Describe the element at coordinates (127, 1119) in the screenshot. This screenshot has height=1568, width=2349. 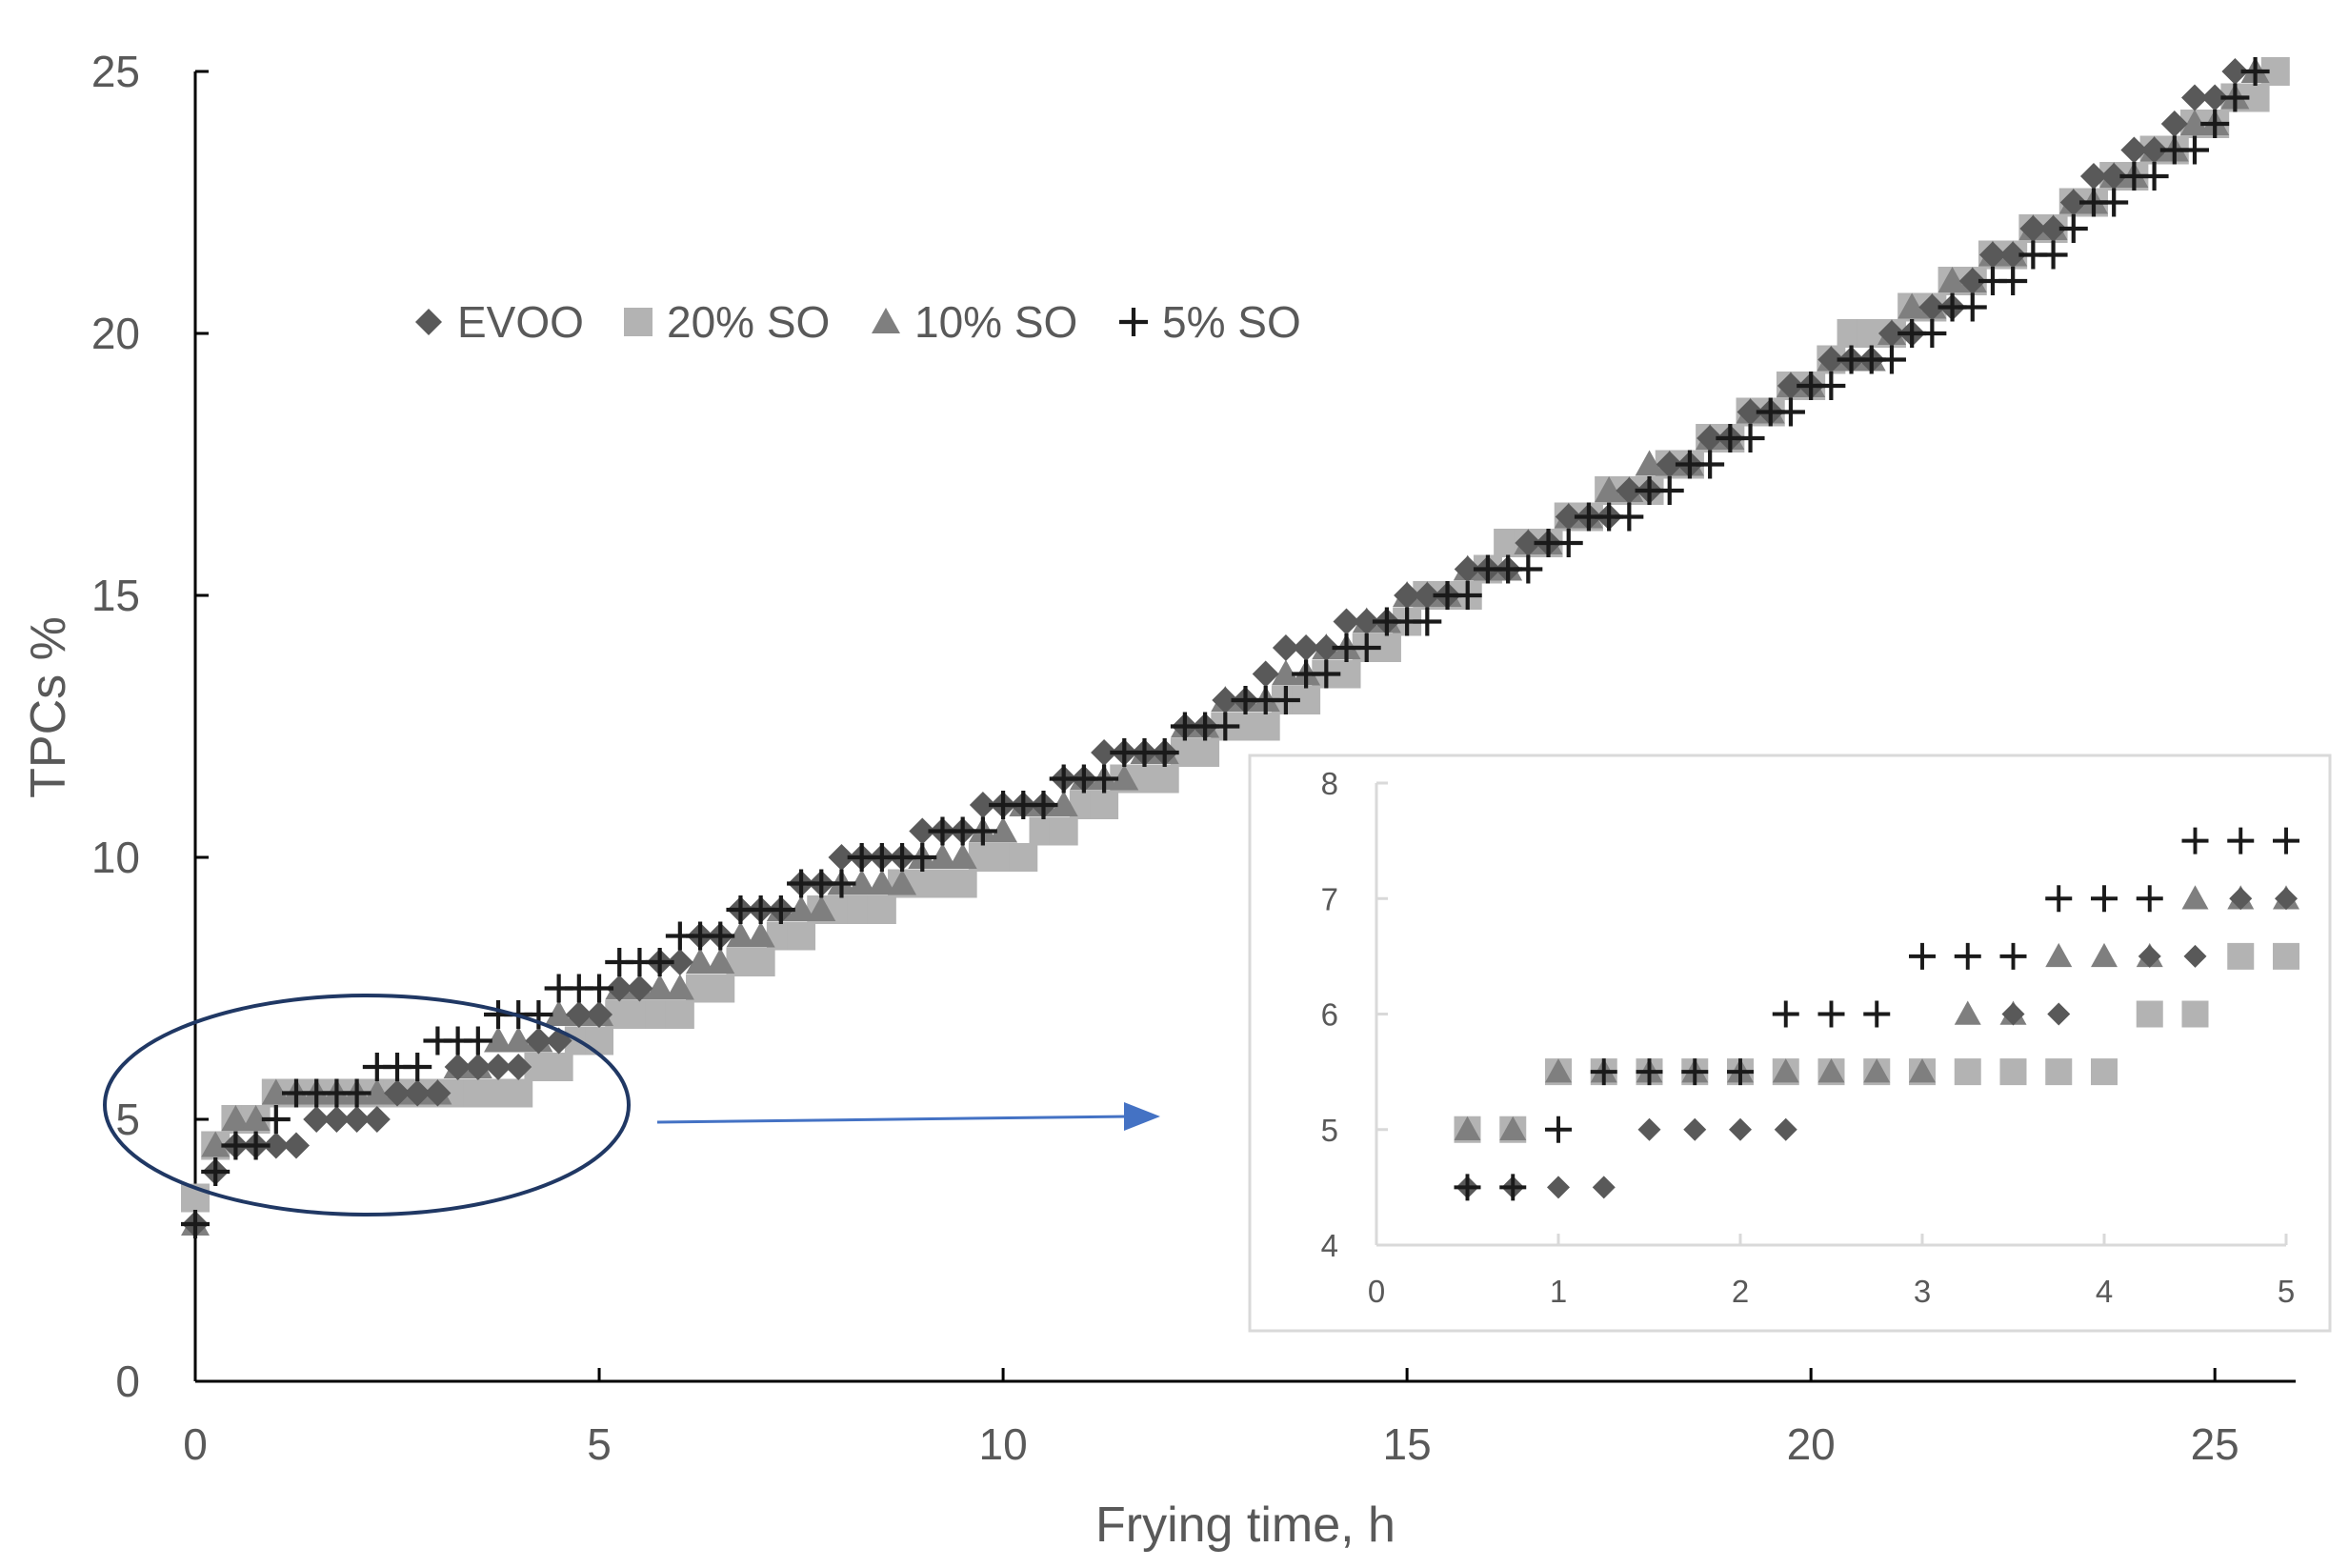
I see `main-y-tick-label: 5` at that location.